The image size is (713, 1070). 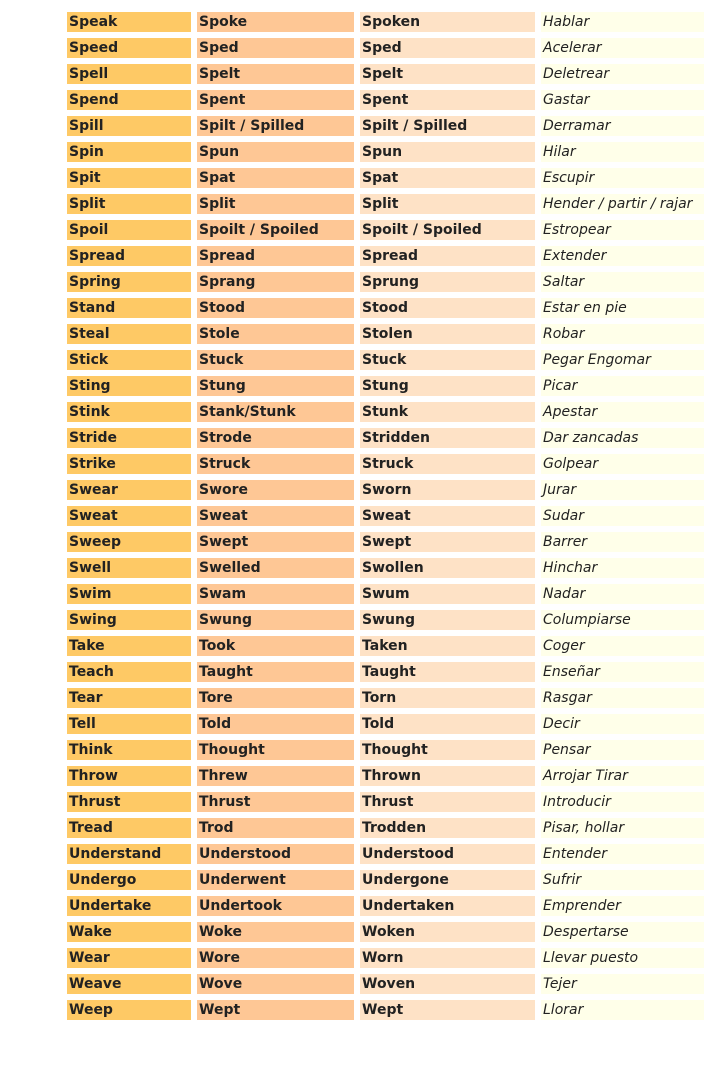 What do you see at coordinates (129, 698) in the screenshot?
I see `base-form: Tear` at bounding box center [129, 698].